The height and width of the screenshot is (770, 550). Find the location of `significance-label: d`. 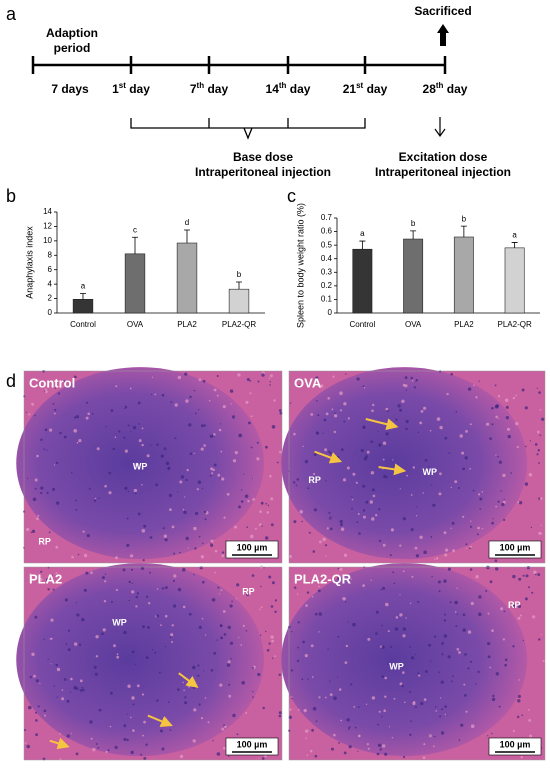

significance-label: d is located at coordinates (187, 222).